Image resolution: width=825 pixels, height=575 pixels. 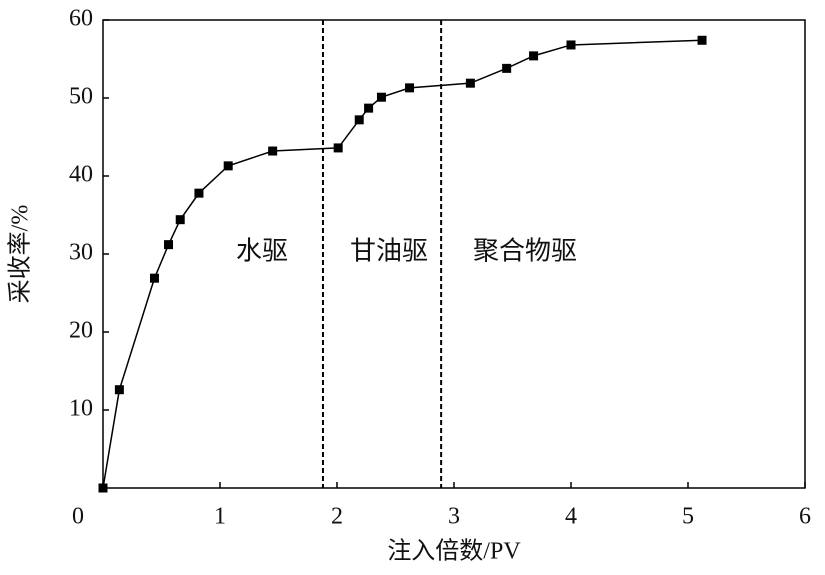 What do you see at coordinates (81, 175) in the screenshot?
I see `y-tick-label: 40` at bounding box center [81, 175].